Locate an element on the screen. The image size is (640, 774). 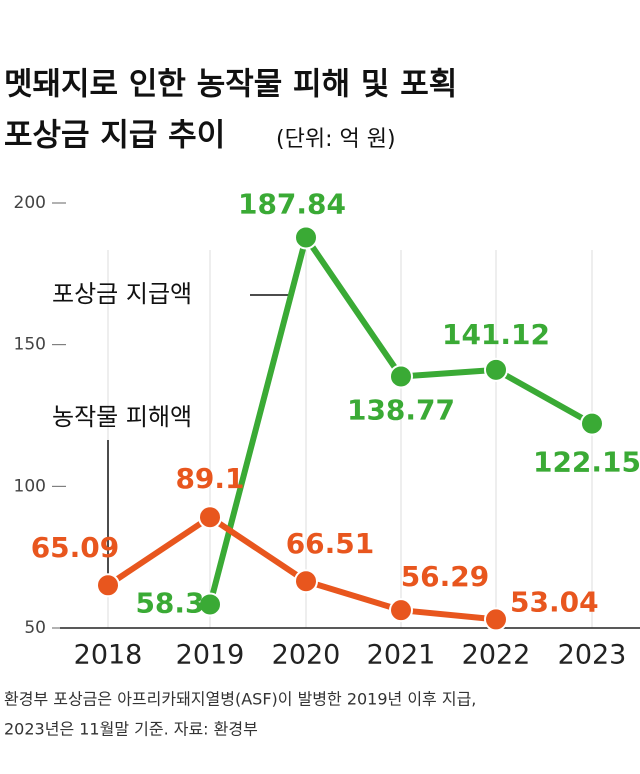
series-label: 포상금 지급액 is located at coordinates (122, 294).